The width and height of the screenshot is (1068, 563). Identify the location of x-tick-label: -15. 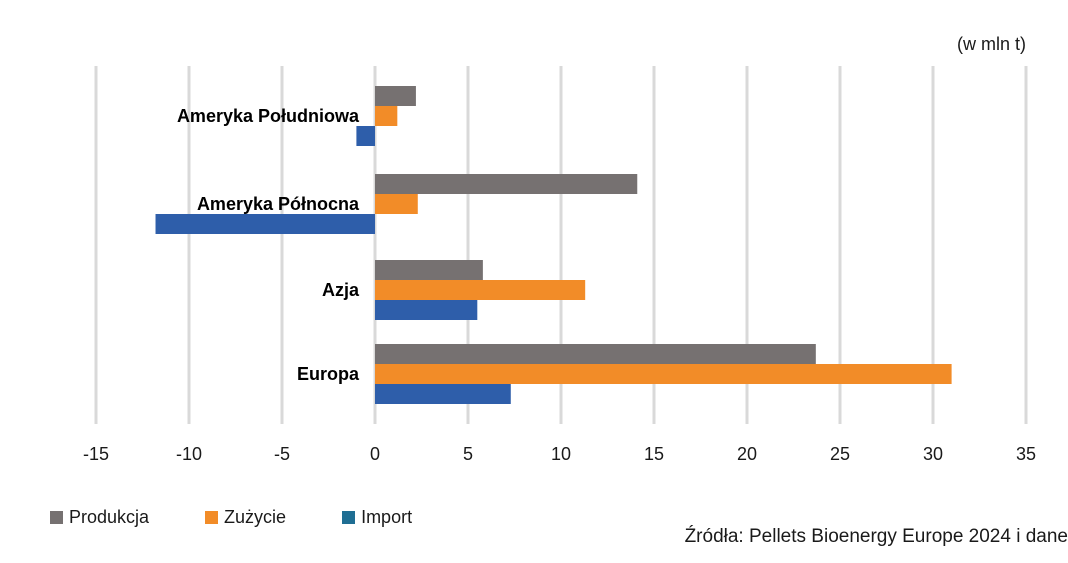
(96, 454).